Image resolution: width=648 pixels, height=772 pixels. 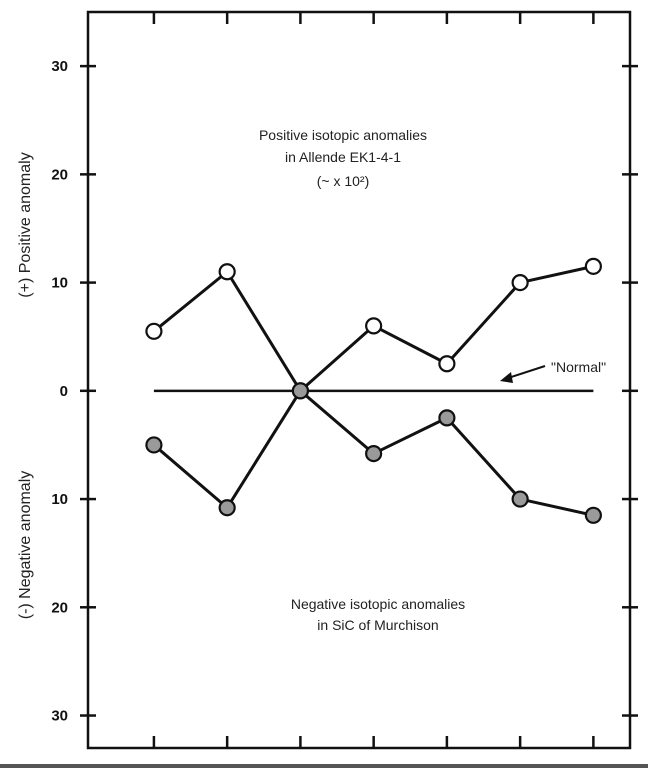 I want to click on annotation-positive-line-1: Positive isotopic anomalies, so click(x=343, y=135).